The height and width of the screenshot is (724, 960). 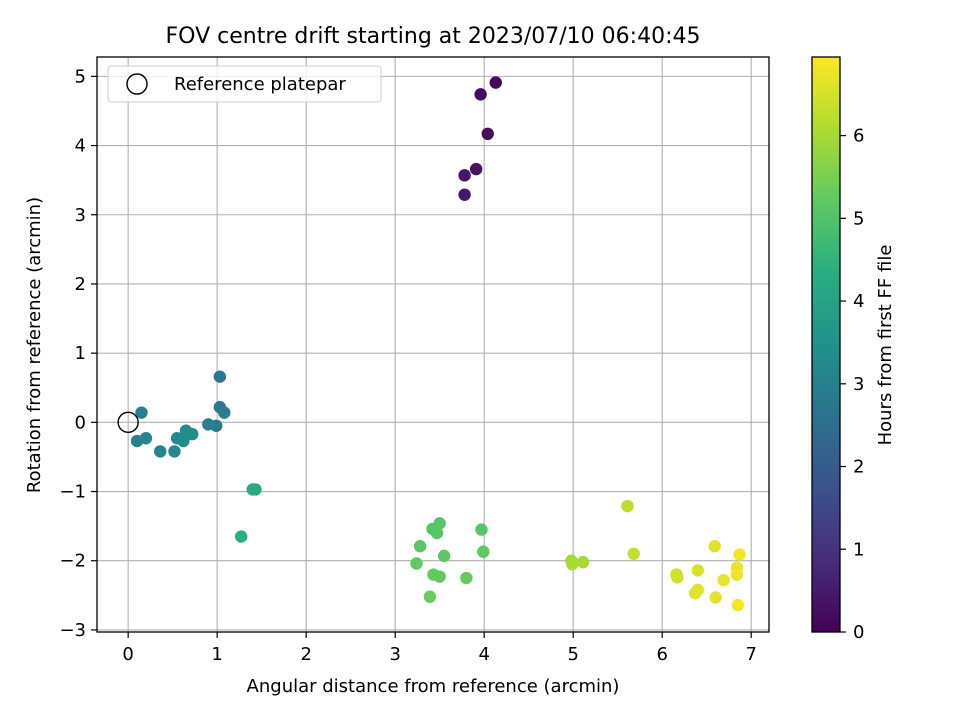 What do you see at coordinates (128, 422) in the screenshot?
I see `reference-platepar-marker` at bounding box center [128, 422].